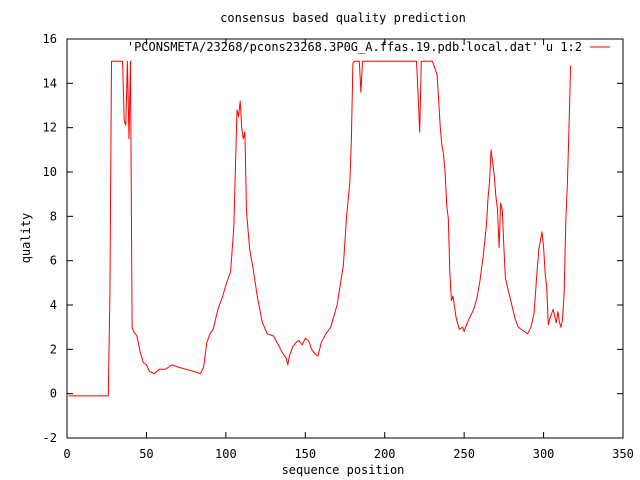  Describe the element at coordinates (623, 454) in the screenshot. I see `x-tick-label: 350` at that location.